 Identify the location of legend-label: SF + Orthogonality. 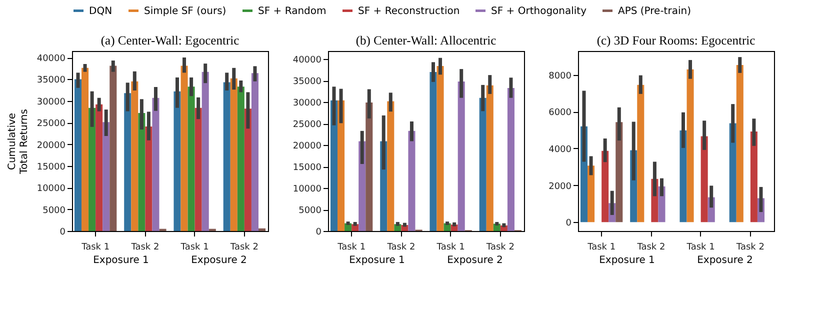
(539, 11).